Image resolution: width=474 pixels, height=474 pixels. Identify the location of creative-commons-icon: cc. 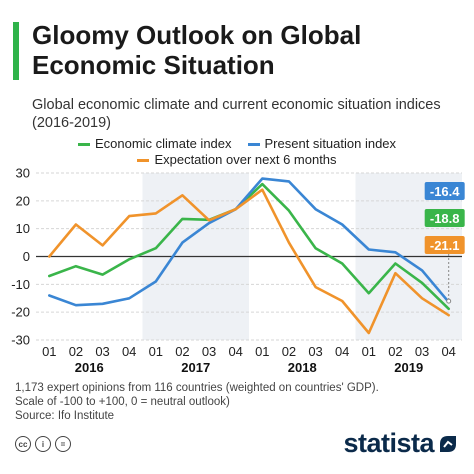
(23, 444).